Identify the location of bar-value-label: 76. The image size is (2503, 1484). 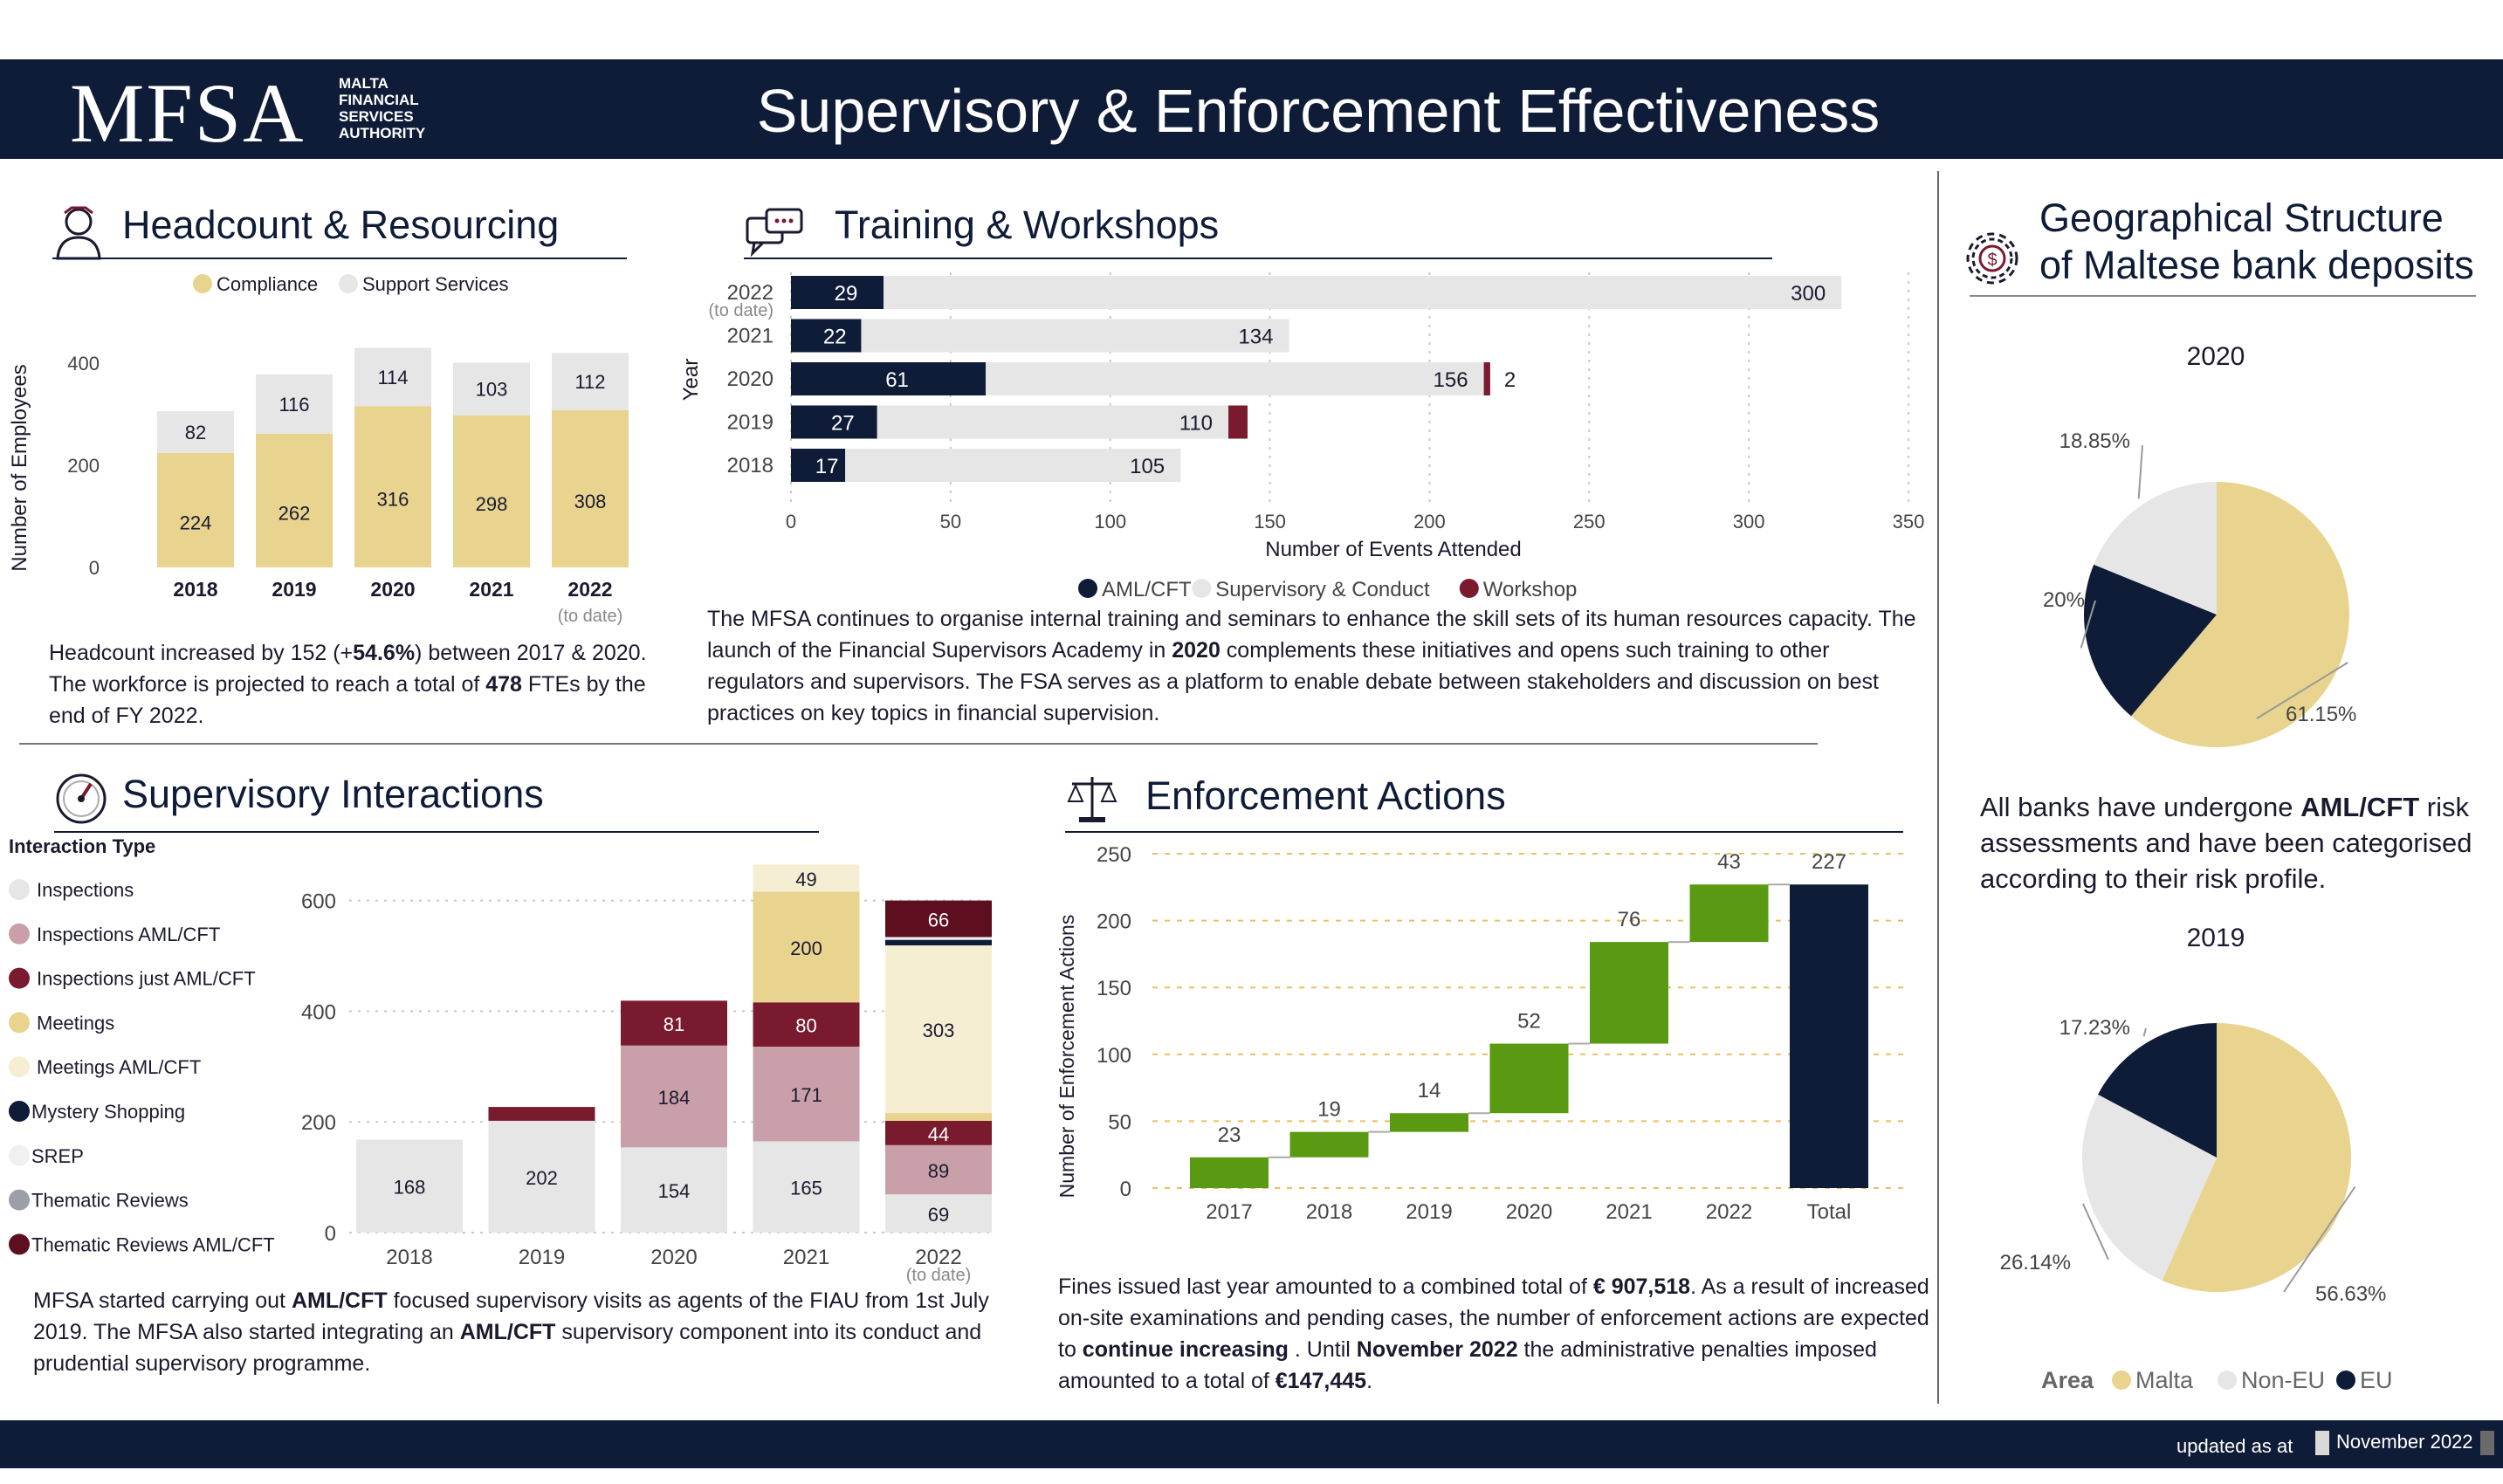
(1629, 920).